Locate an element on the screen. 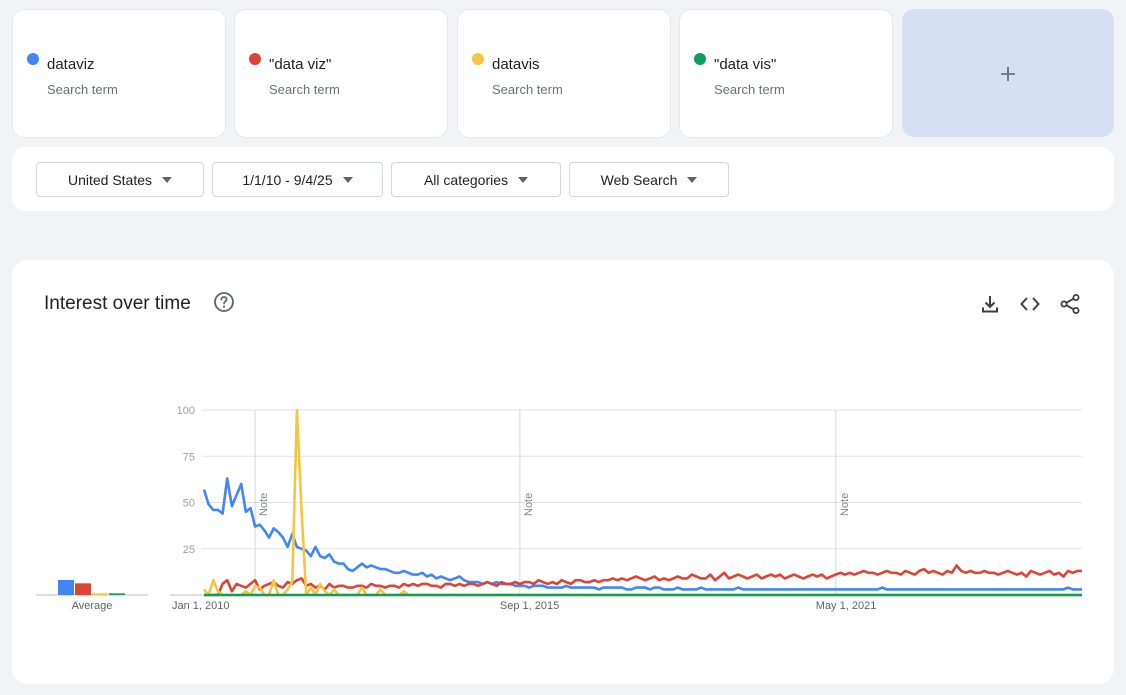 Image resolution: width=1126 pixels, height=695 pixels. search-term-card-datavis: datavis Search term is located at coordinates (564, 73).